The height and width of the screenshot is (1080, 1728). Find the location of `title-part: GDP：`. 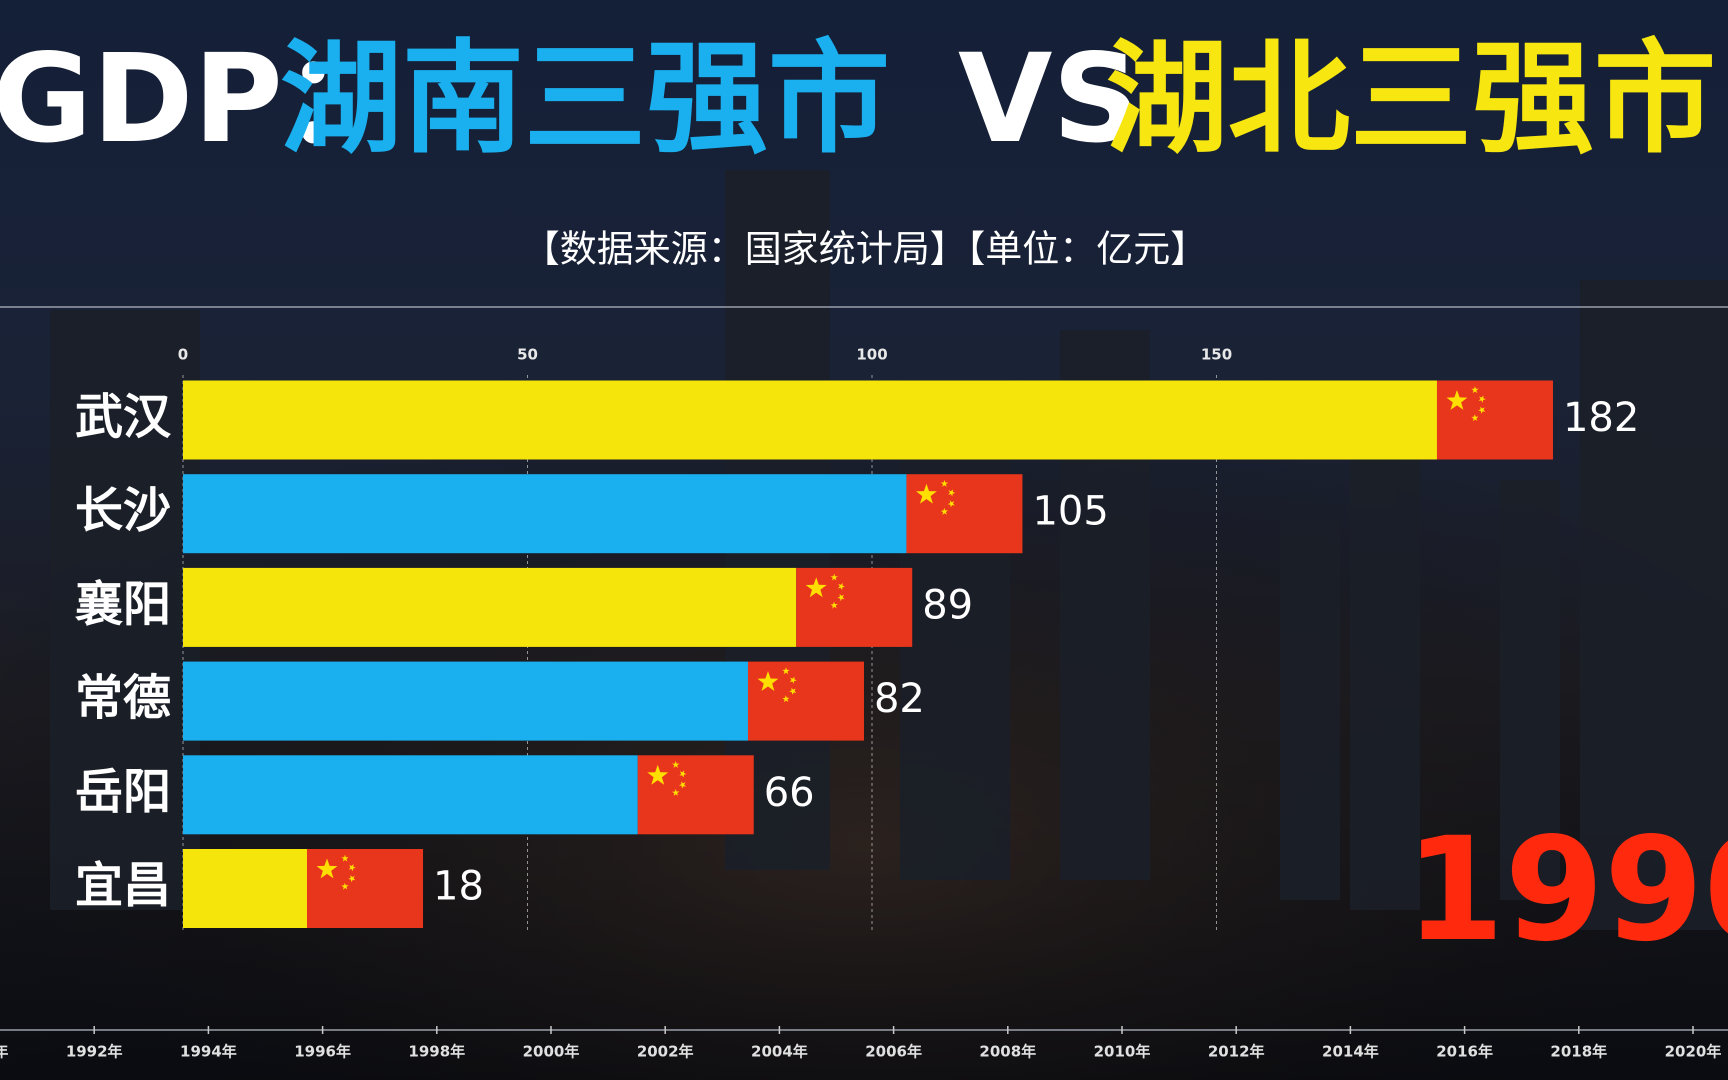

title-part: GDP： is located at coordinates (202, 99).